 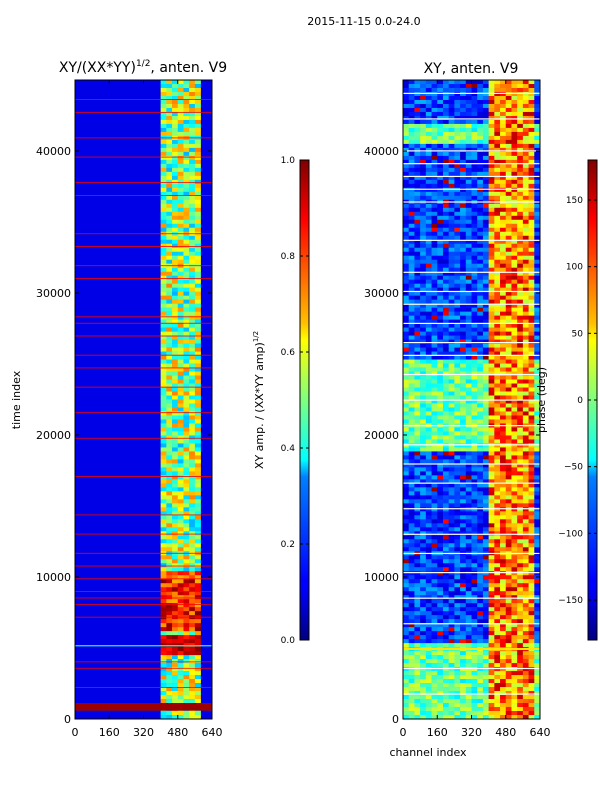 What do you see at coordinates (67, 719) in the screenshot?
I see `y-tick-label: 0` at bounding box center [67, 719].